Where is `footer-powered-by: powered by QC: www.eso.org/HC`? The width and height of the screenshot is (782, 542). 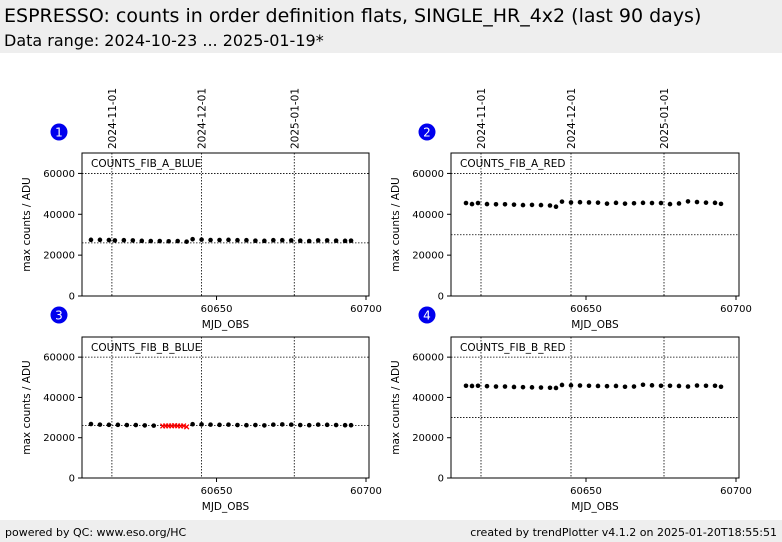 footer-powered-by: powered by QC: www.eso.org/HC is located at coordinates (96, 532).